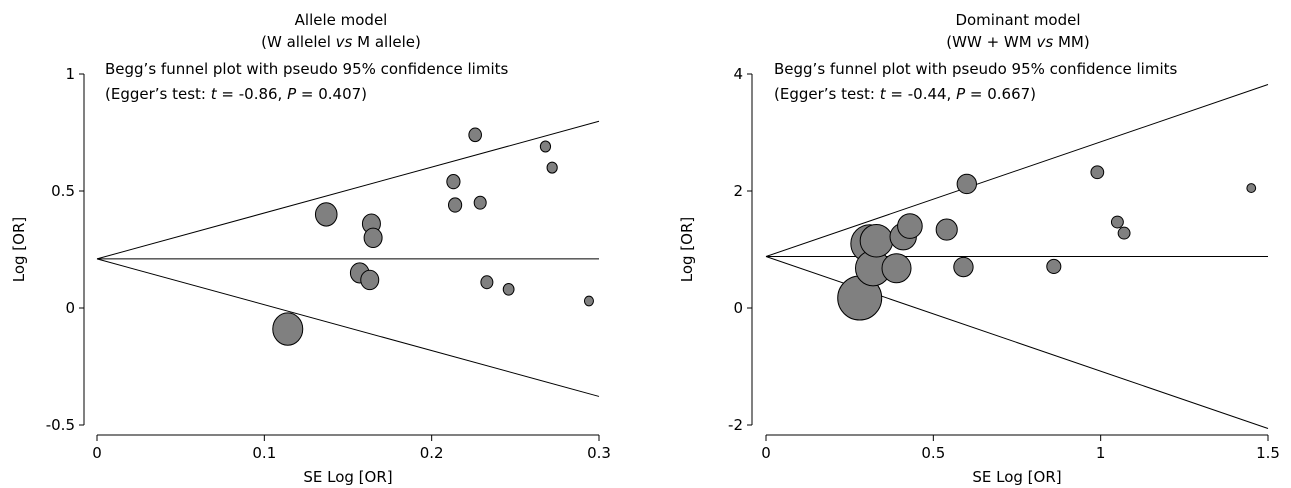 This screenshot has width=1291, height=488. I want to click on chart-1-y-tick-label: 0.5, so click(63, 191).